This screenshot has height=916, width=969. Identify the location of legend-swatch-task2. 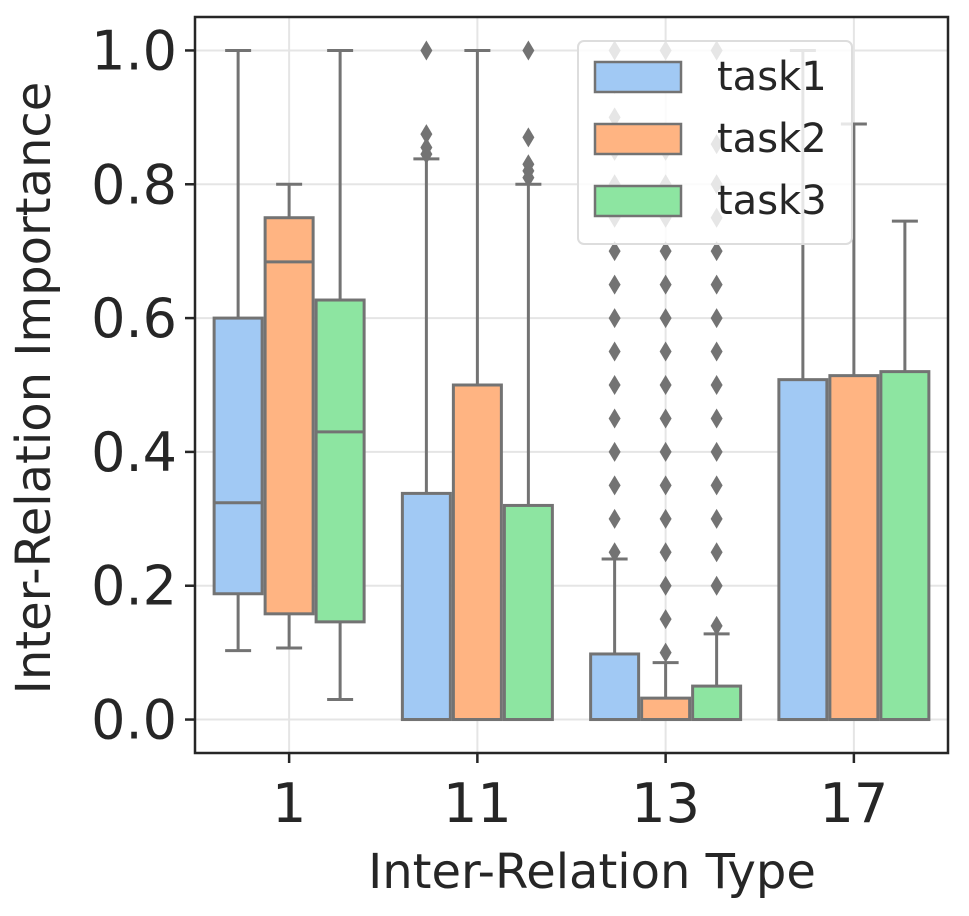
(638, 139).